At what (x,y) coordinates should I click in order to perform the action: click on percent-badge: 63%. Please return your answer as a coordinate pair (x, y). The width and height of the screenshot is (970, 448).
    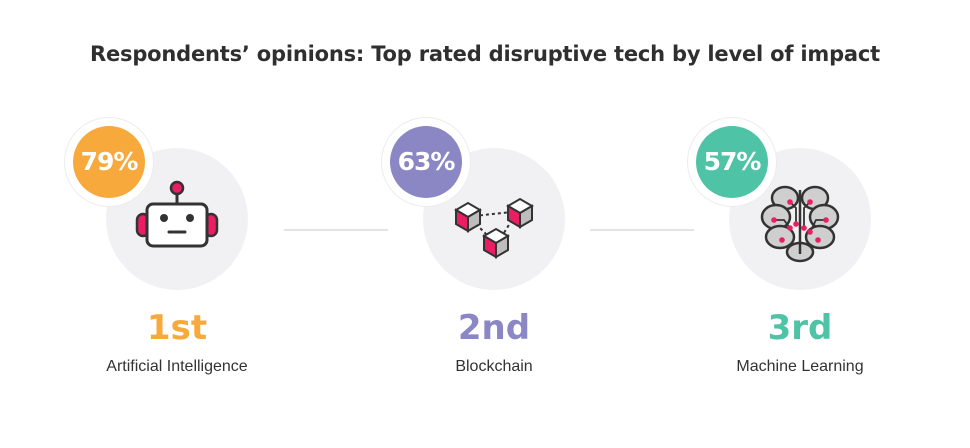
    Looking at the image, I should click on (426, 162).